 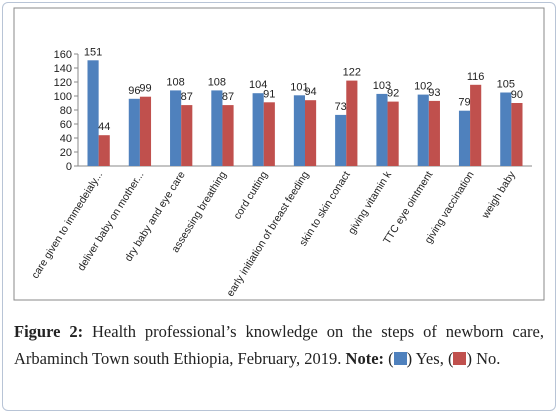 What do you see at coordinates (517, 95) in the screenshot?
I see `data-label: 90` at bounding box center [517, 95].